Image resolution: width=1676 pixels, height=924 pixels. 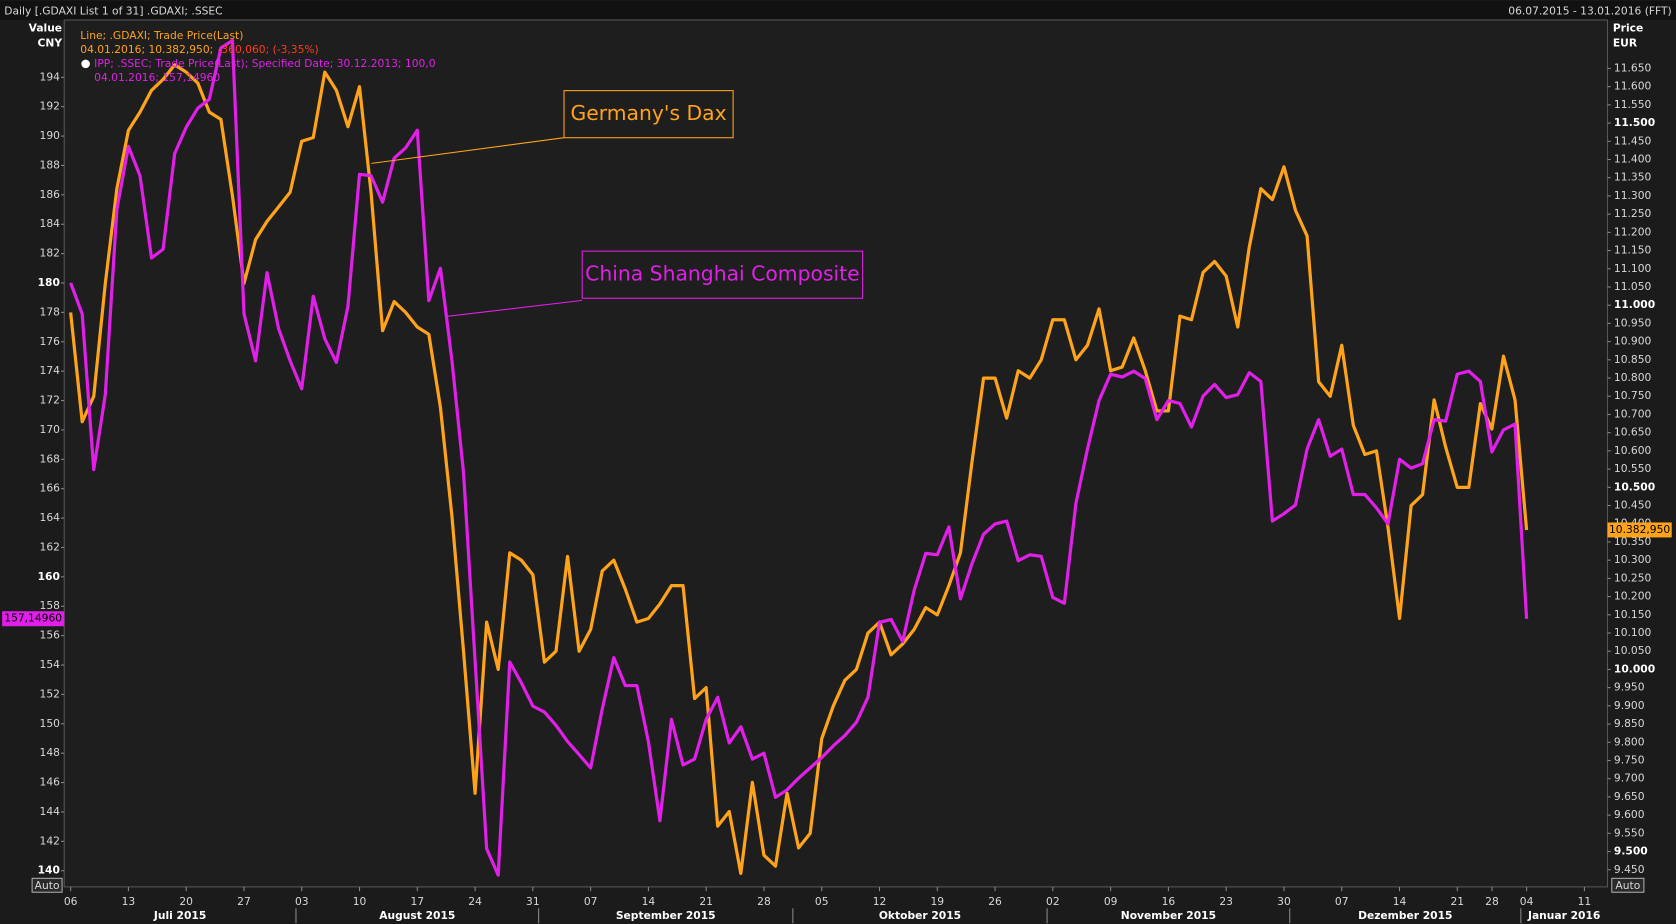 I want to click on y2-tick-label: 9.550, so click(x=1629, y=832).